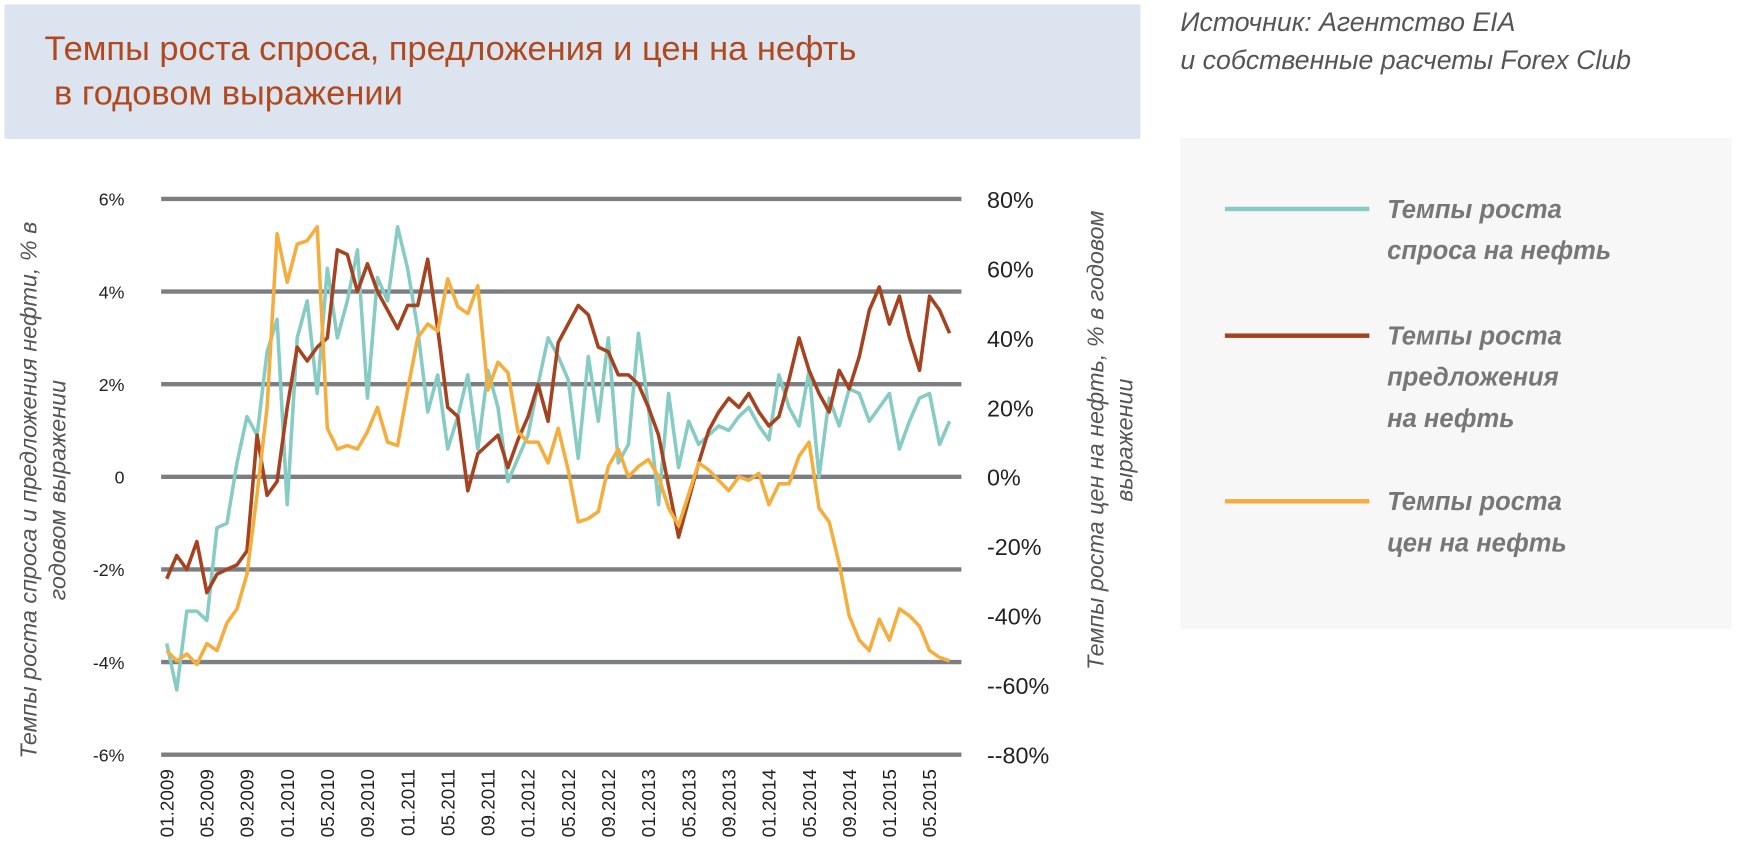  Describe the element at coordinates (1018, 686) in the screenshot. I see `right-tick-label: --60%` at that location.